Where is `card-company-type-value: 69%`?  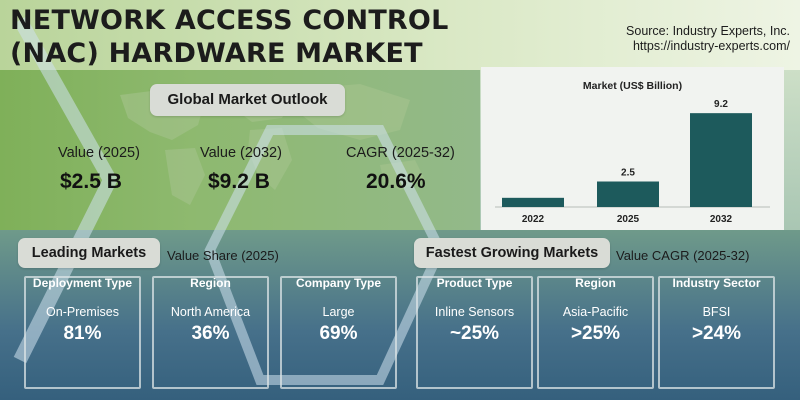
card-company-type-value: 69% is located at coordinates (338, 333).